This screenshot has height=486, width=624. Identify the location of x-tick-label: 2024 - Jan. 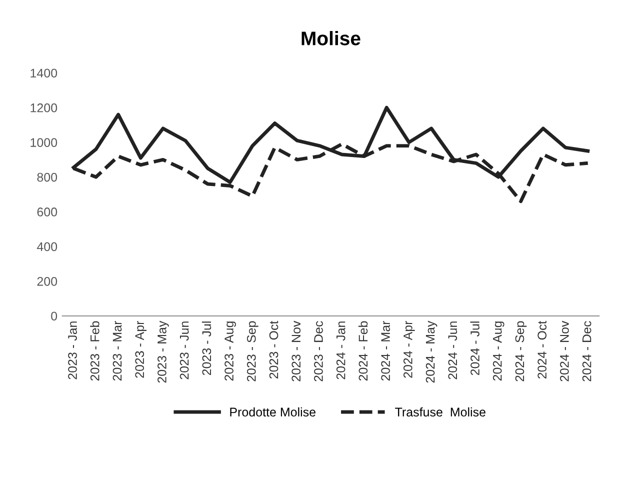
(341, 351).